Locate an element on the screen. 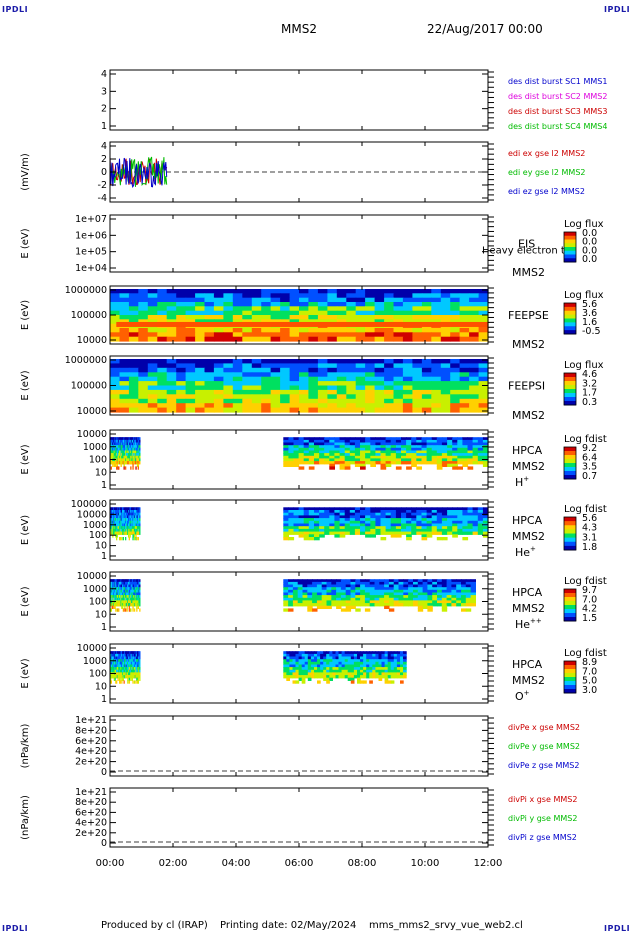 The width and height of the screenshot is (630, 934). x-tick-label: 04:00 is located at coordinates (236, 863).